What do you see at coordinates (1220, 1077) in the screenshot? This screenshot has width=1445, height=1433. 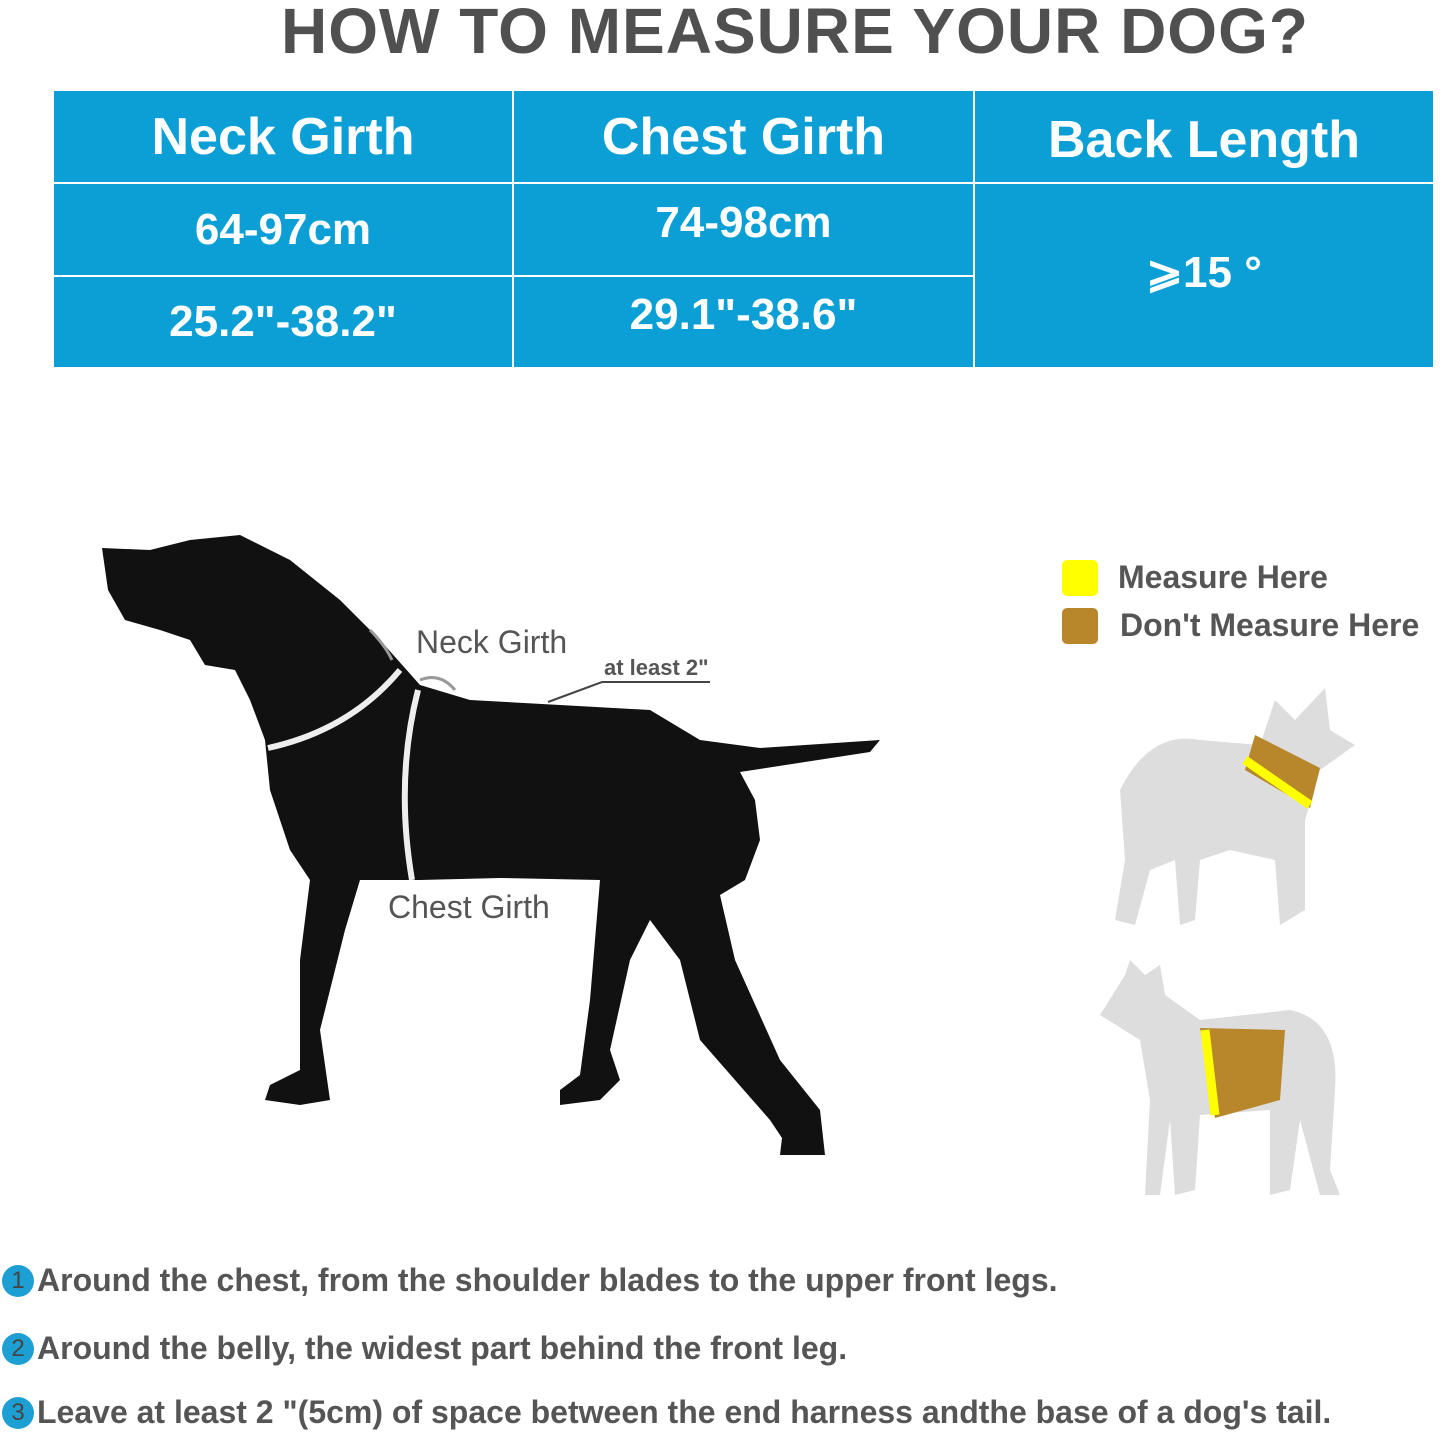 I see `dog-belly-example` at bounding box center [1220, 1077].